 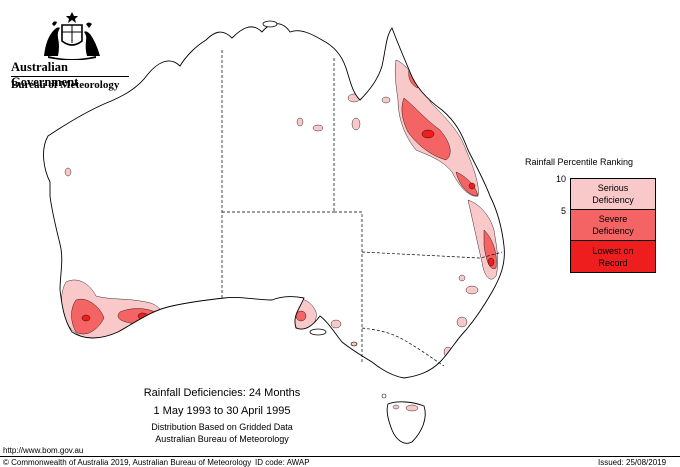 I want to click on border-qld-nsw, so click(x=432, y=255).